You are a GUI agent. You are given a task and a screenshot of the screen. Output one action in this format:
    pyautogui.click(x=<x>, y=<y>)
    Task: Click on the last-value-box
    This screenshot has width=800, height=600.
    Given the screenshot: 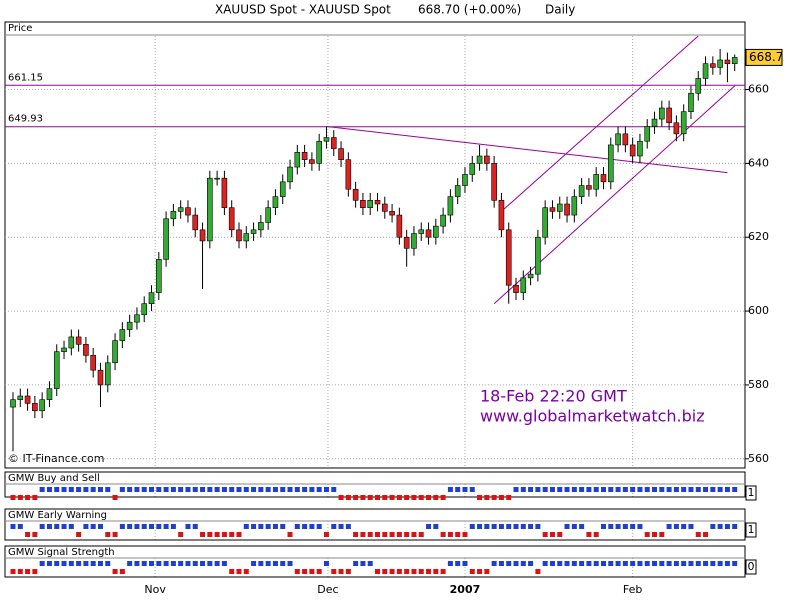 What is the action you would take?
    pyautogui.click(x=764, y=57)
    